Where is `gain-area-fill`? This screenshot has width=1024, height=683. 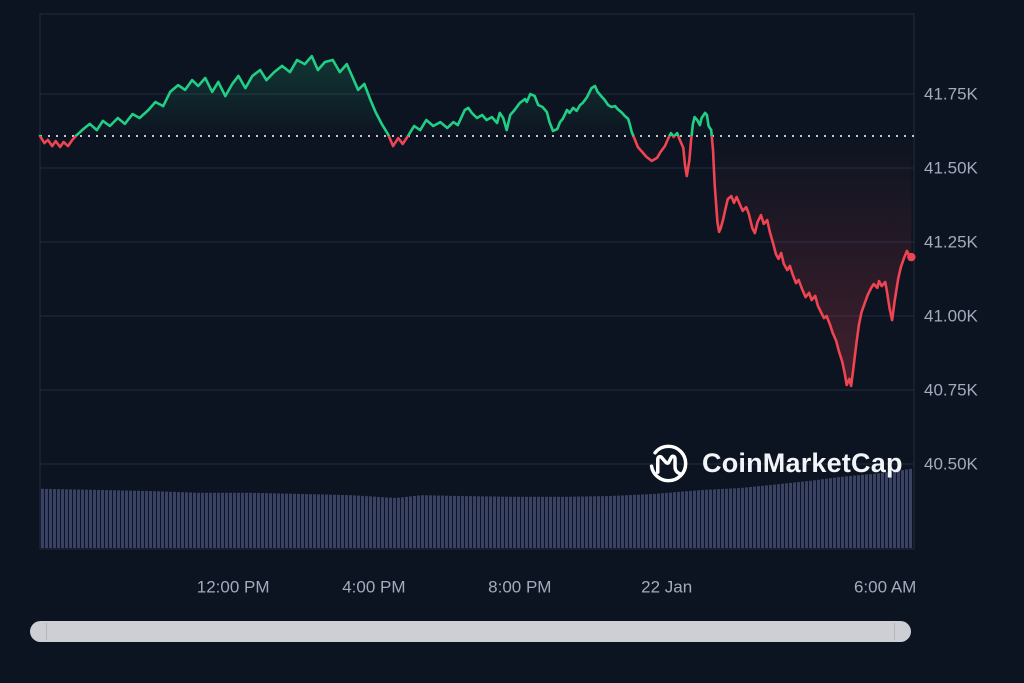 gain-area-fill is located at coordinates (376, 96).